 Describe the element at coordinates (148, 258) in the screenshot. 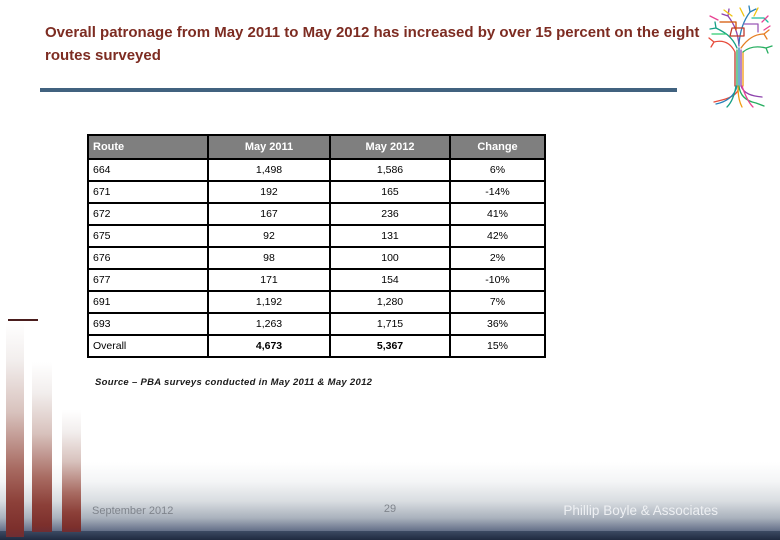

I see `table-cell: 676` at that location.